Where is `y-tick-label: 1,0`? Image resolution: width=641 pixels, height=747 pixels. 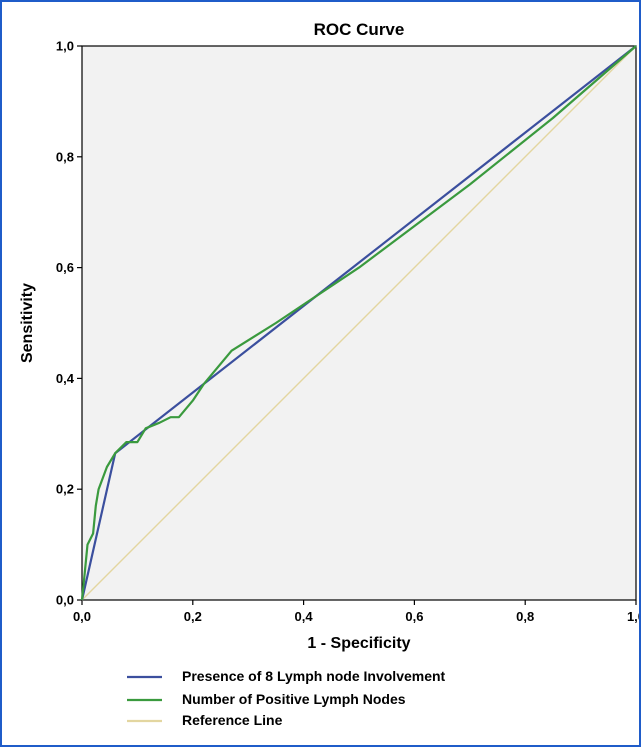 y-tick-label: 1,0 is located at coordinates (65, 46).